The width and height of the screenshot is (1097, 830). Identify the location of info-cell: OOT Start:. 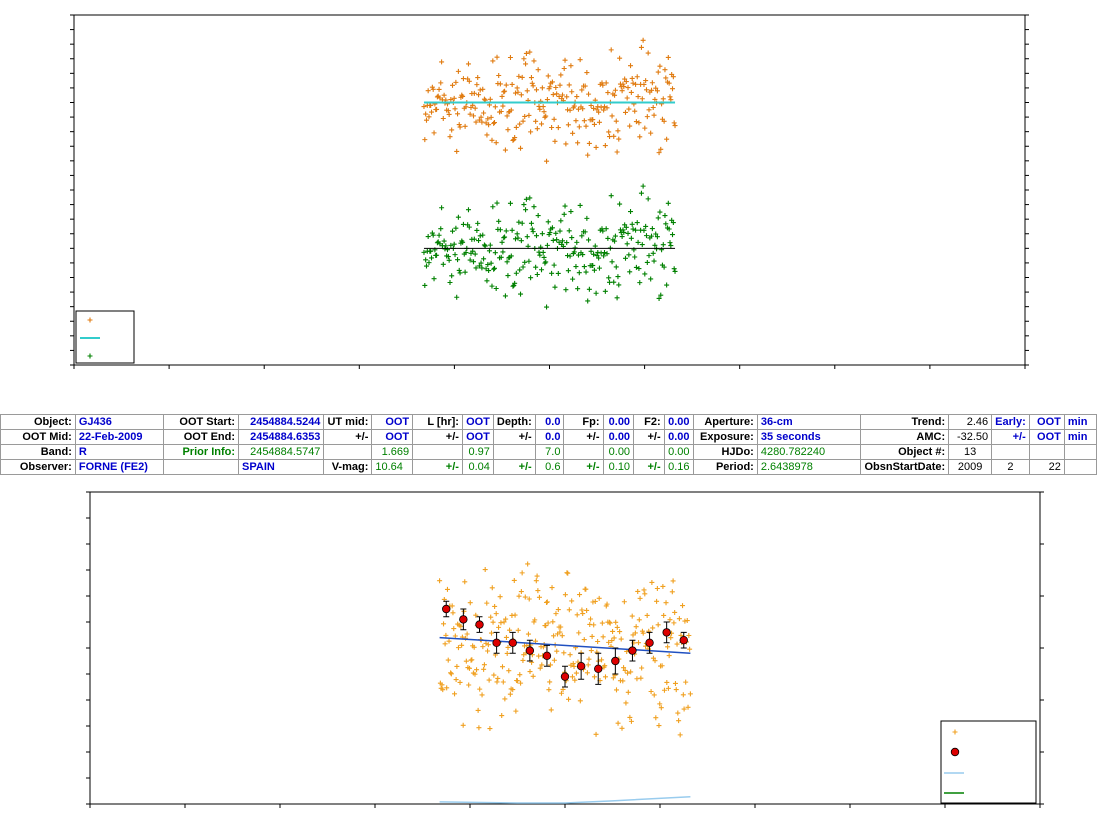
(201, 422).